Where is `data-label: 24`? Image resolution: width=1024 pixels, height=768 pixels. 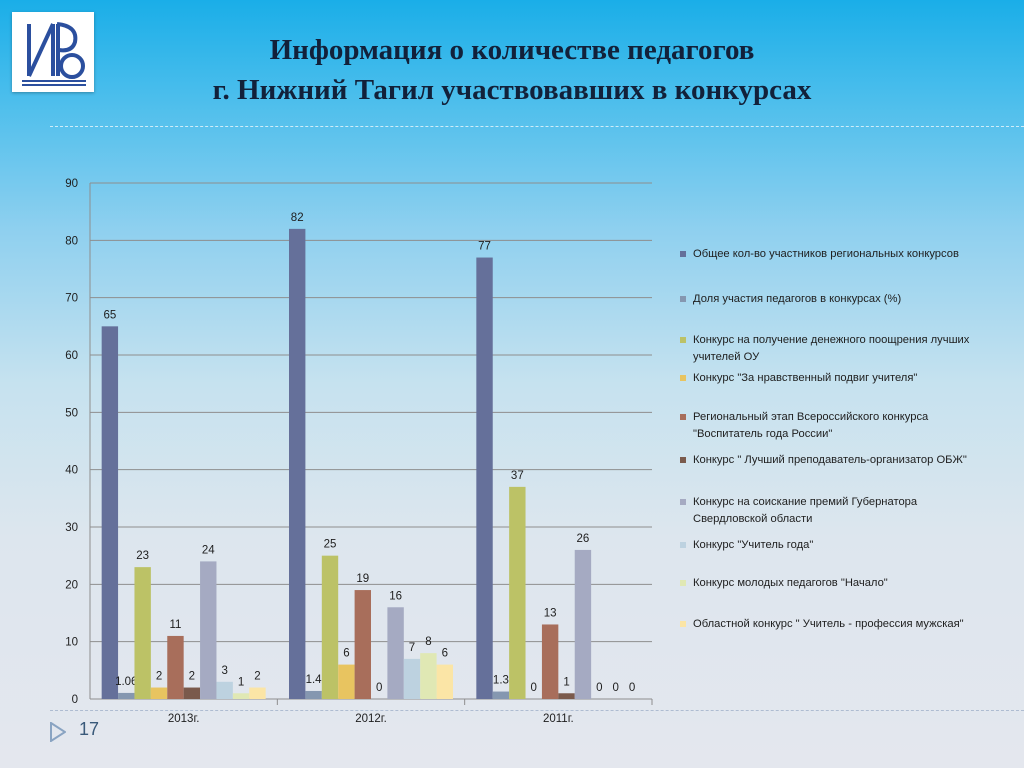 data-label: 24 is located at coordinates (208, 550).